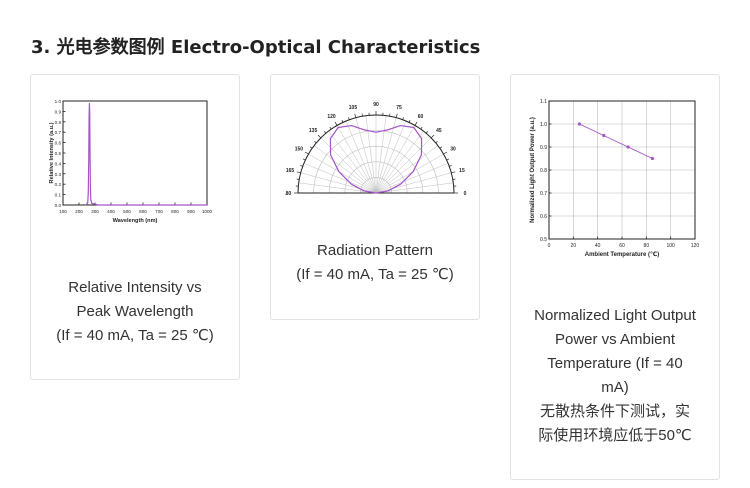  What do you see at coordinates (135, 335) in the screenshot?
I see `caption-line: (If = 40 mA, Ta = 25 ℃)` at bounding box center [135, 335].